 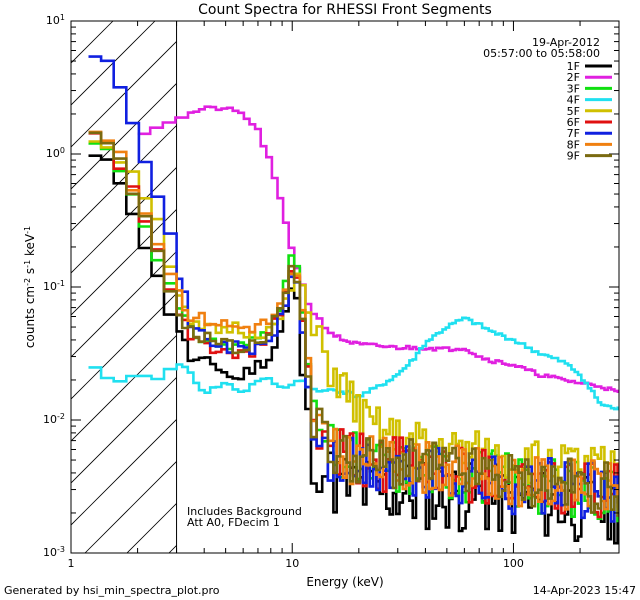 What do you see at coordinates (513, 563) in the screenshot?
I see `x-tick-label: 100` at bounding box center [513, 563].